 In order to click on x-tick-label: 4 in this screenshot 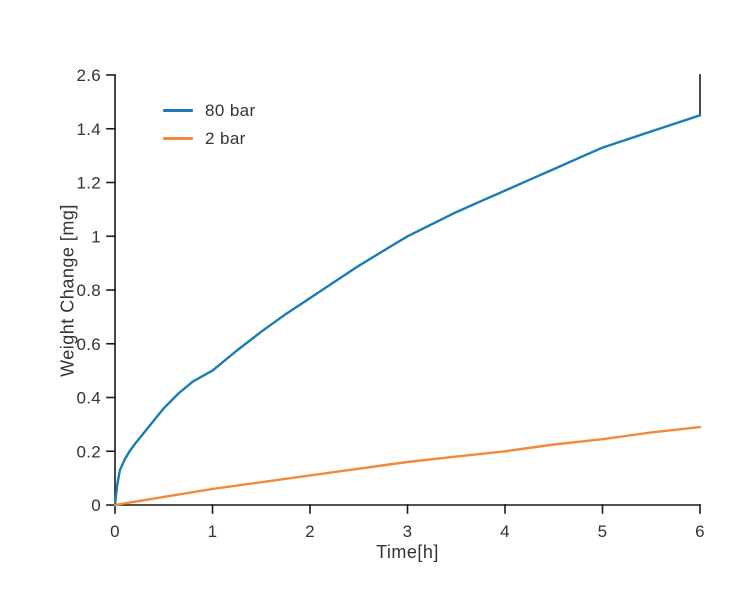, I will do `click(505, 531)`.